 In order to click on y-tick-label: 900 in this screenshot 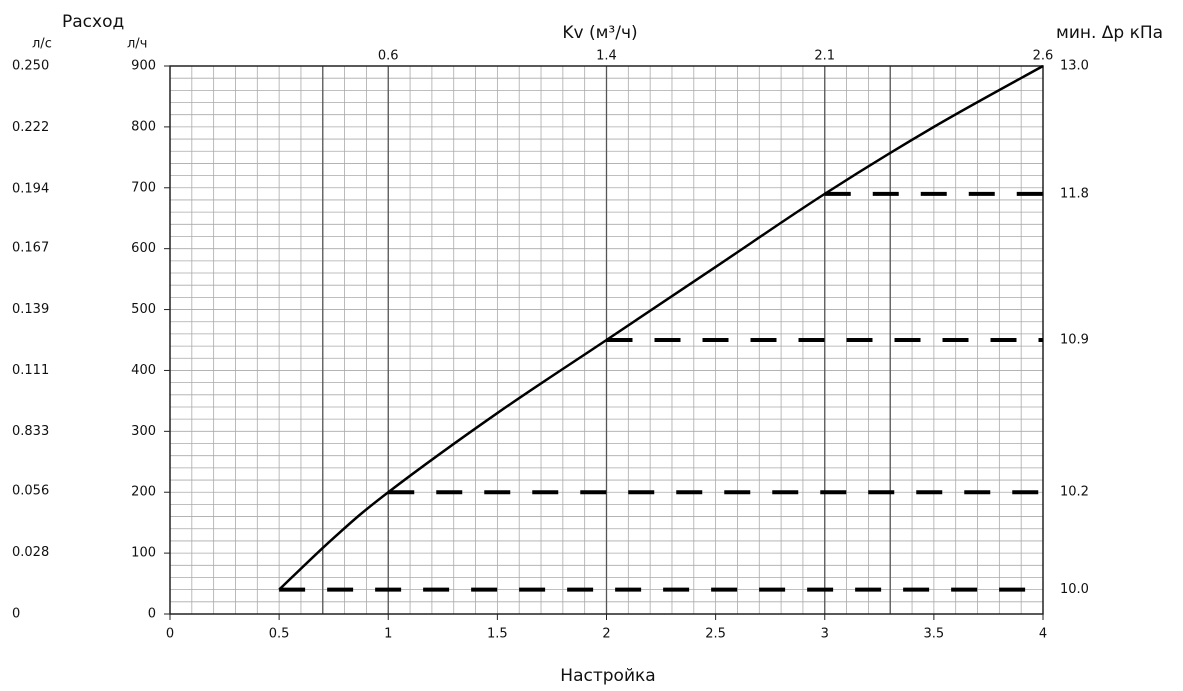, I will do `click(143, 66)`.